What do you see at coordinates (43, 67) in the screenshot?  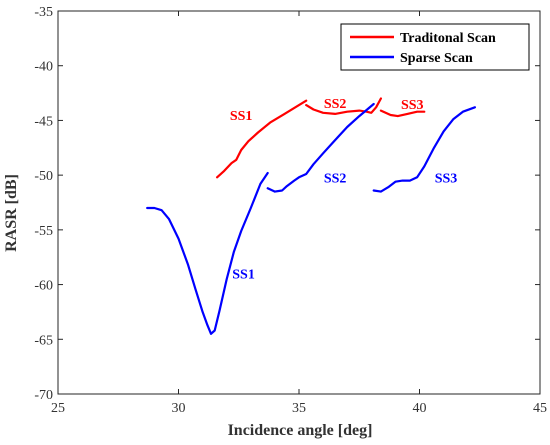 I see `y-tick-label: -40` at bounding box center [43, 67].